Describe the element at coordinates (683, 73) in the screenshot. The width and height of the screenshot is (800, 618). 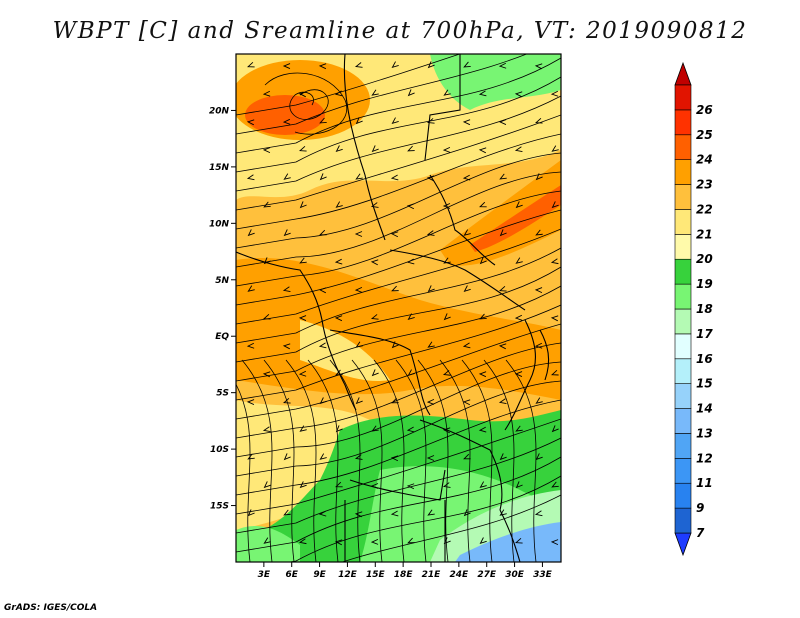
I see `colorbar-tip-high` at that location.